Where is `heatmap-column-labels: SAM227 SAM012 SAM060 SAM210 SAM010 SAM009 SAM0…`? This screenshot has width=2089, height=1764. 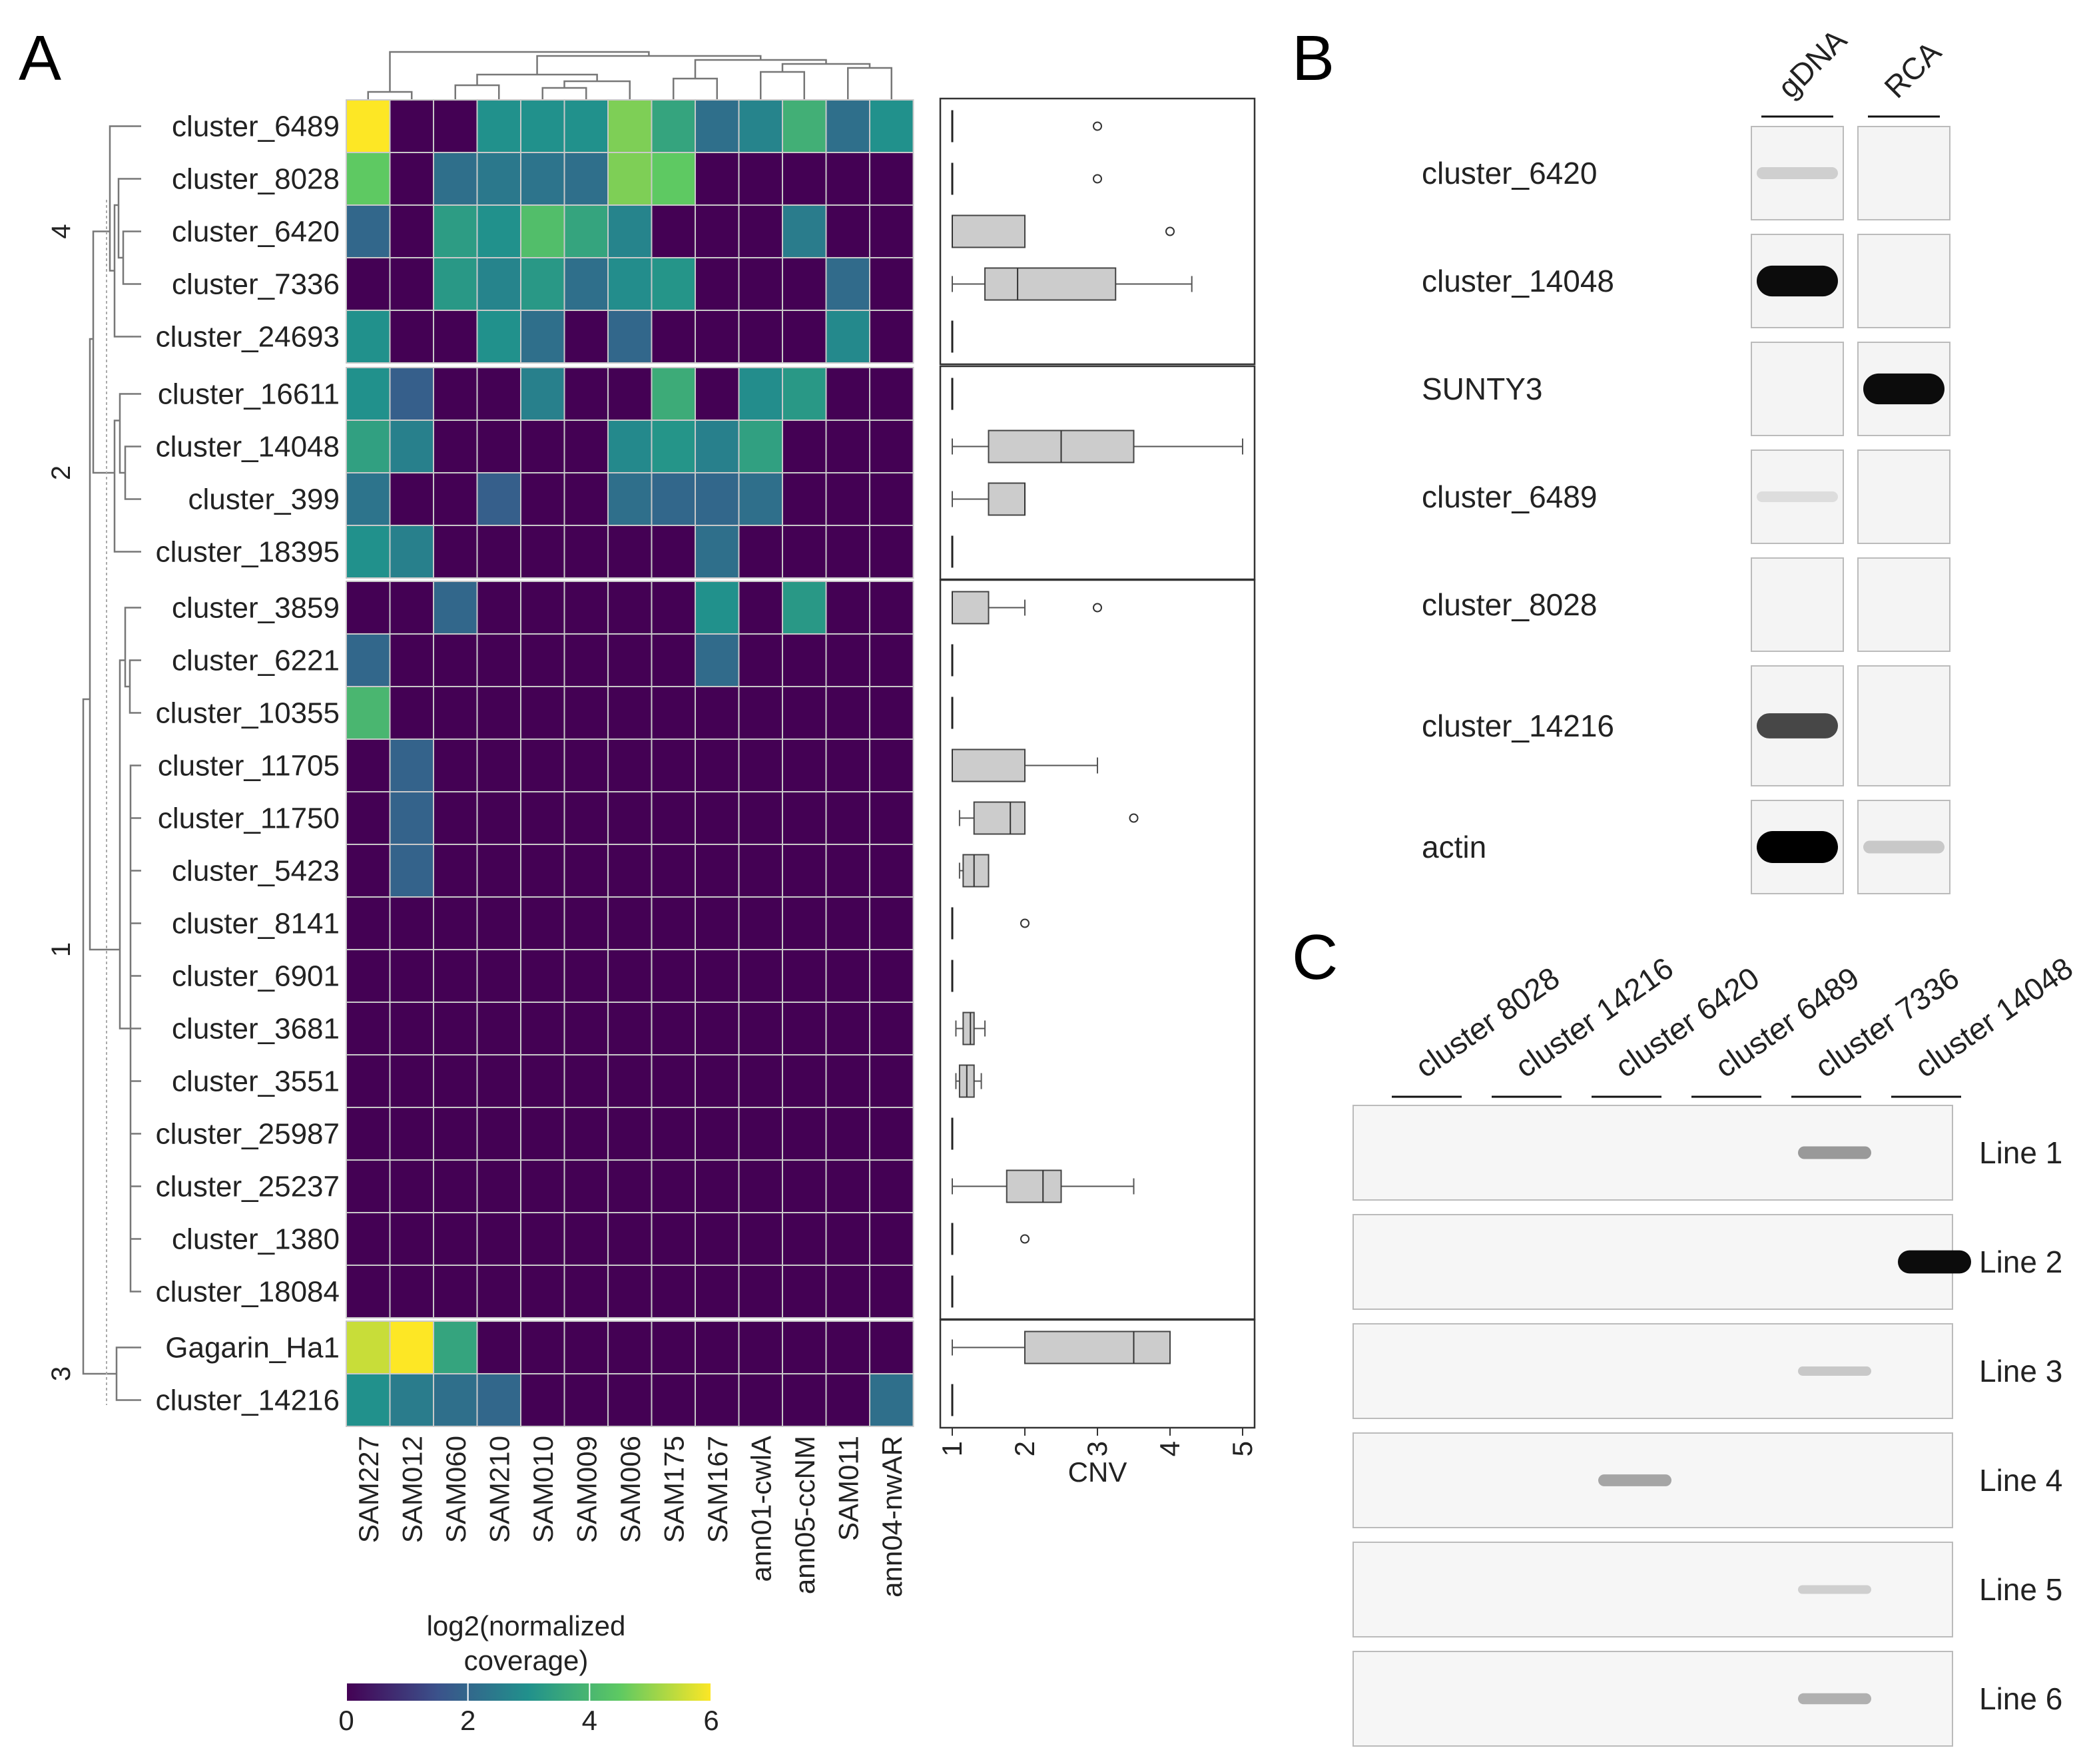
heatmap-column-labels: SAM227 SAM012 SAM060 SAM210 SAM010 SAM009 SAM0… is located at coordinates (630, 1517).